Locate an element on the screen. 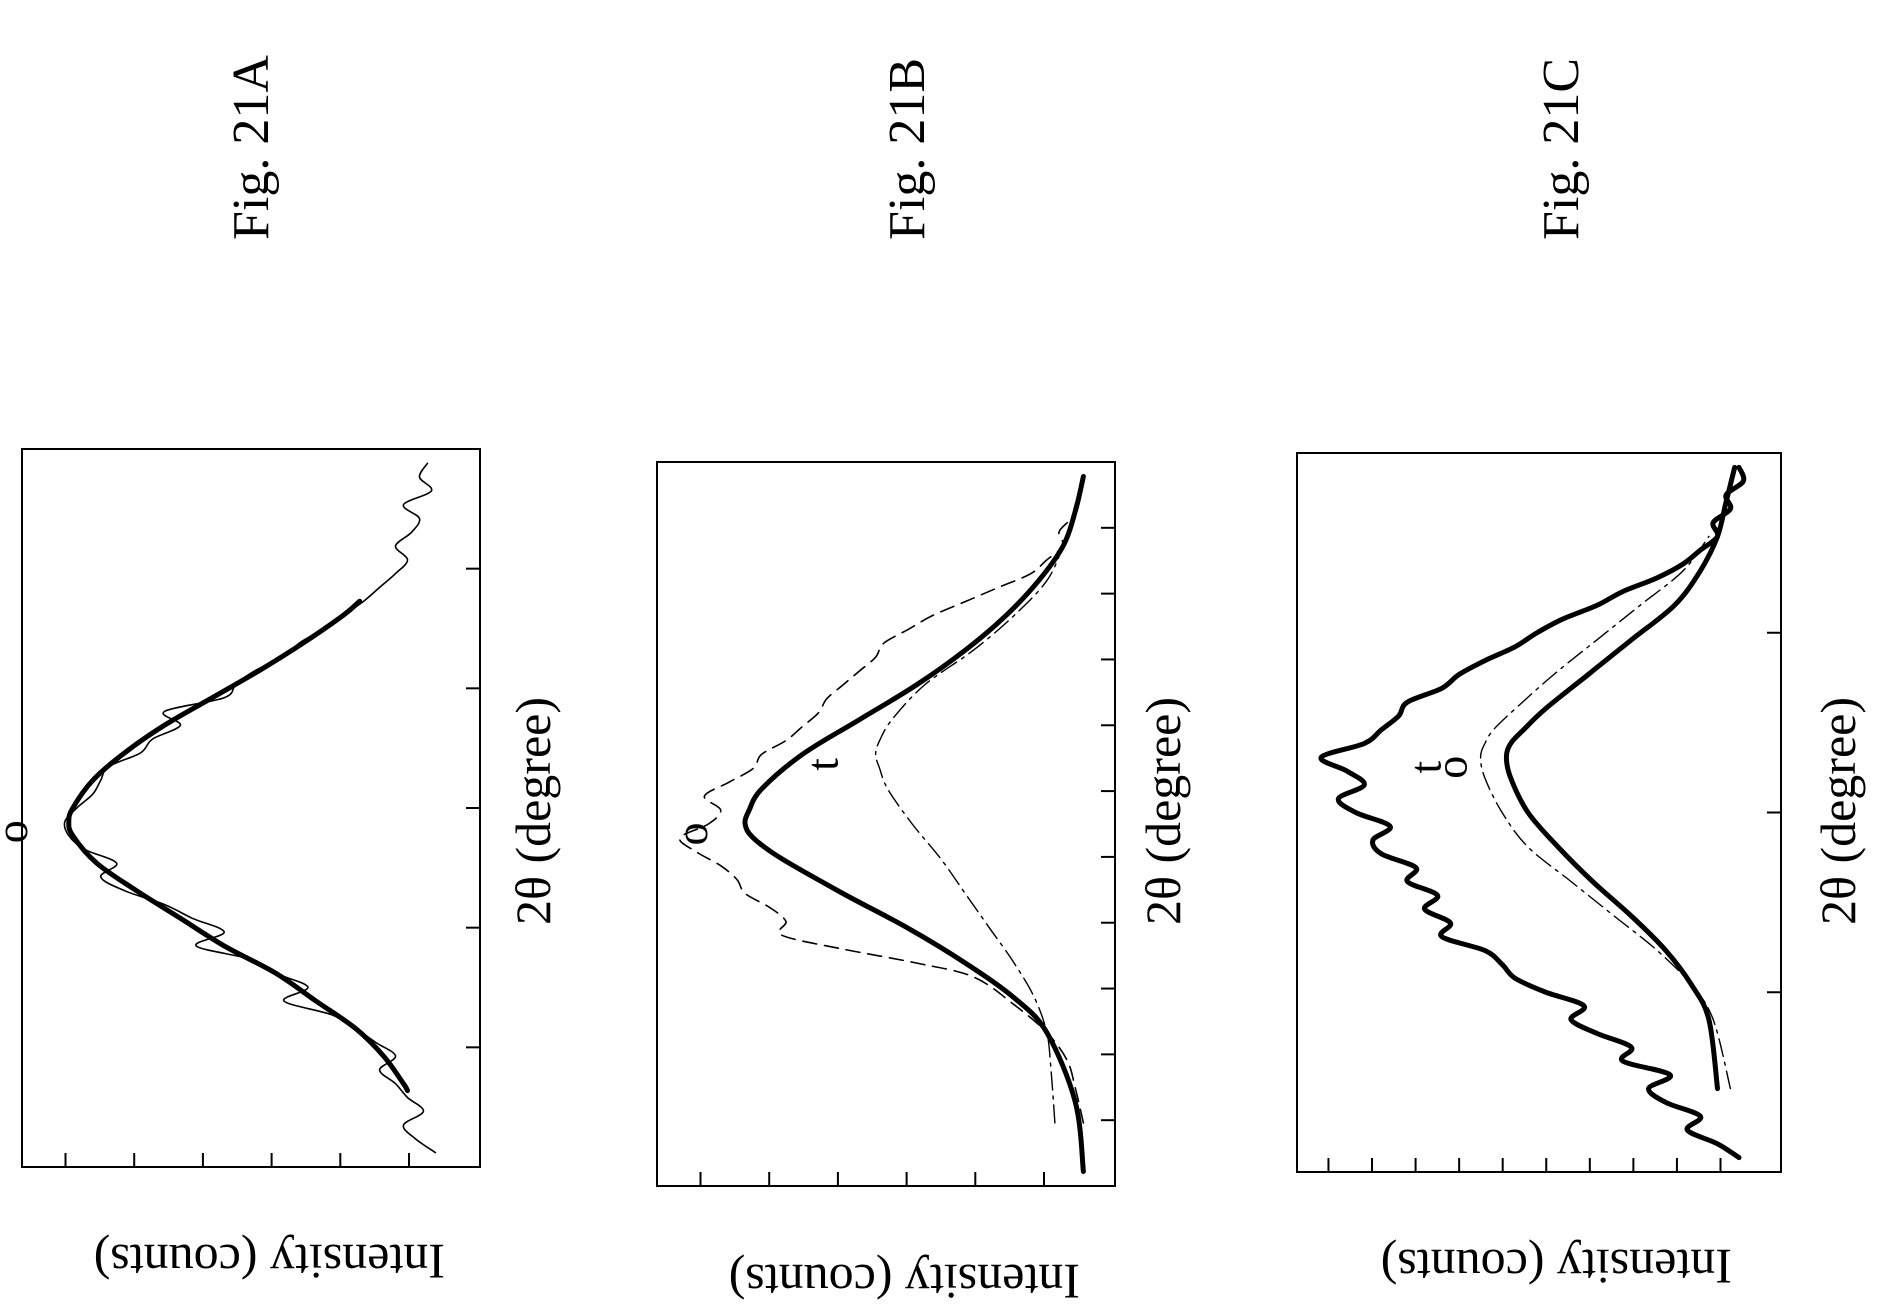  curve-labels: to is located at coordinates (1438, 767).